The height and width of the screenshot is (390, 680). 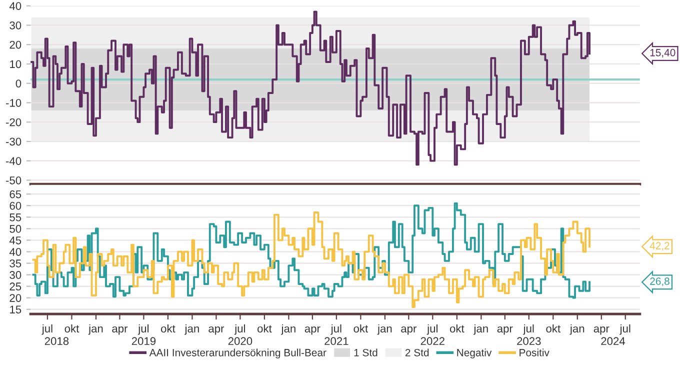 I want to click on y-tick-label: -20, so click(x=14, y=122).